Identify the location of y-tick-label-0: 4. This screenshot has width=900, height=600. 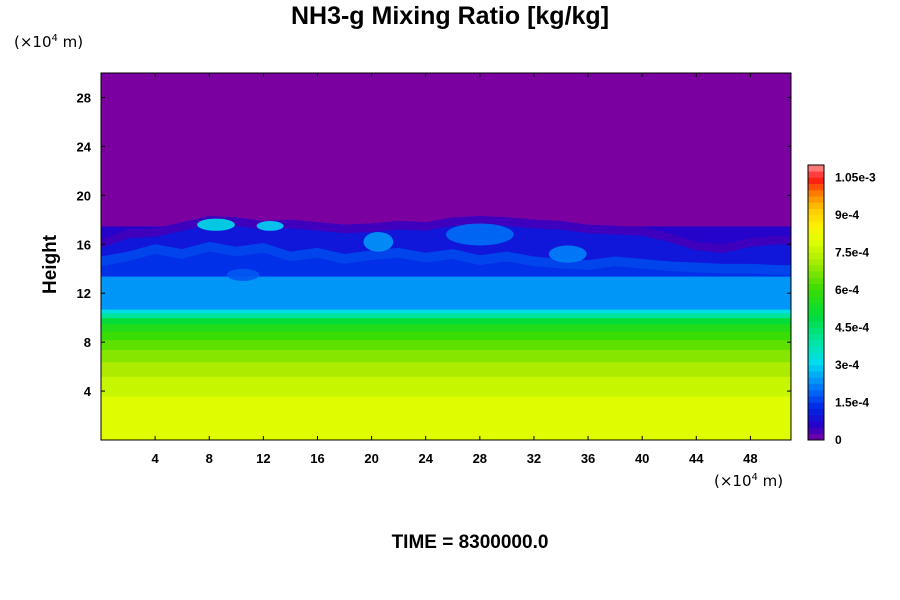
(88, 391).